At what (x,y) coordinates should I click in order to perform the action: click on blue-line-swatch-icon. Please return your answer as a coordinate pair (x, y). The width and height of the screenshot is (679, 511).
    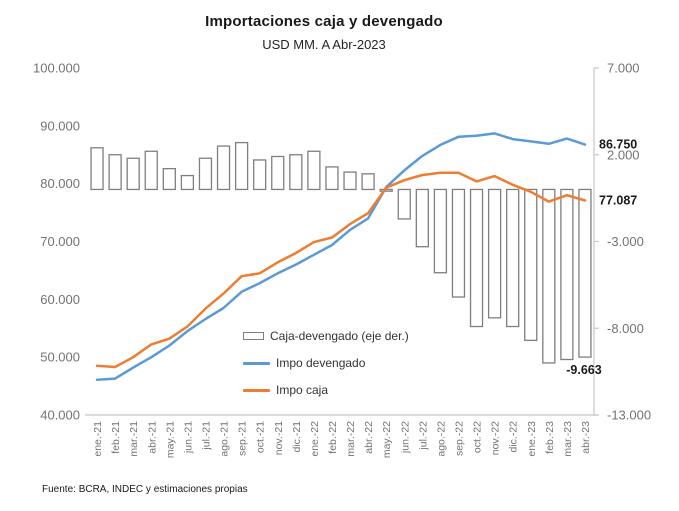
    Looking at the image, I should click on (256, 363).